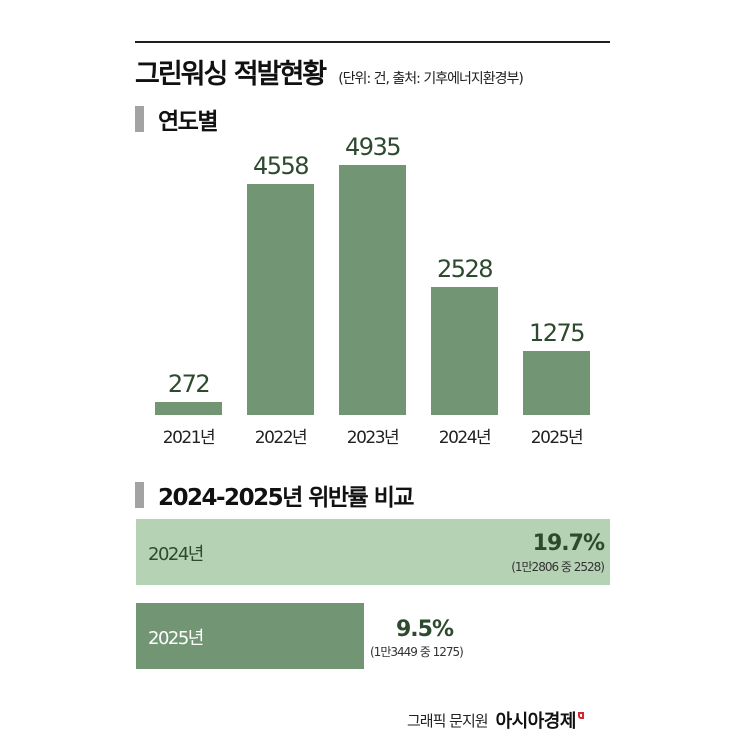 This screenshot has height=745, width=745. I want to click on compare-bar-2024, so click(373, 552).